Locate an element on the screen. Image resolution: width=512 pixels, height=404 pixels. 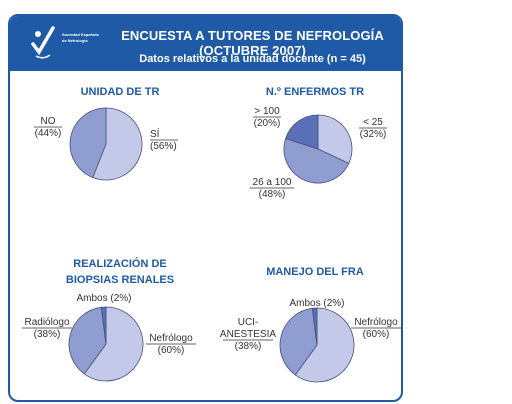
pie-label-0-0-1: (56%) is located at coordinates (163, 146).